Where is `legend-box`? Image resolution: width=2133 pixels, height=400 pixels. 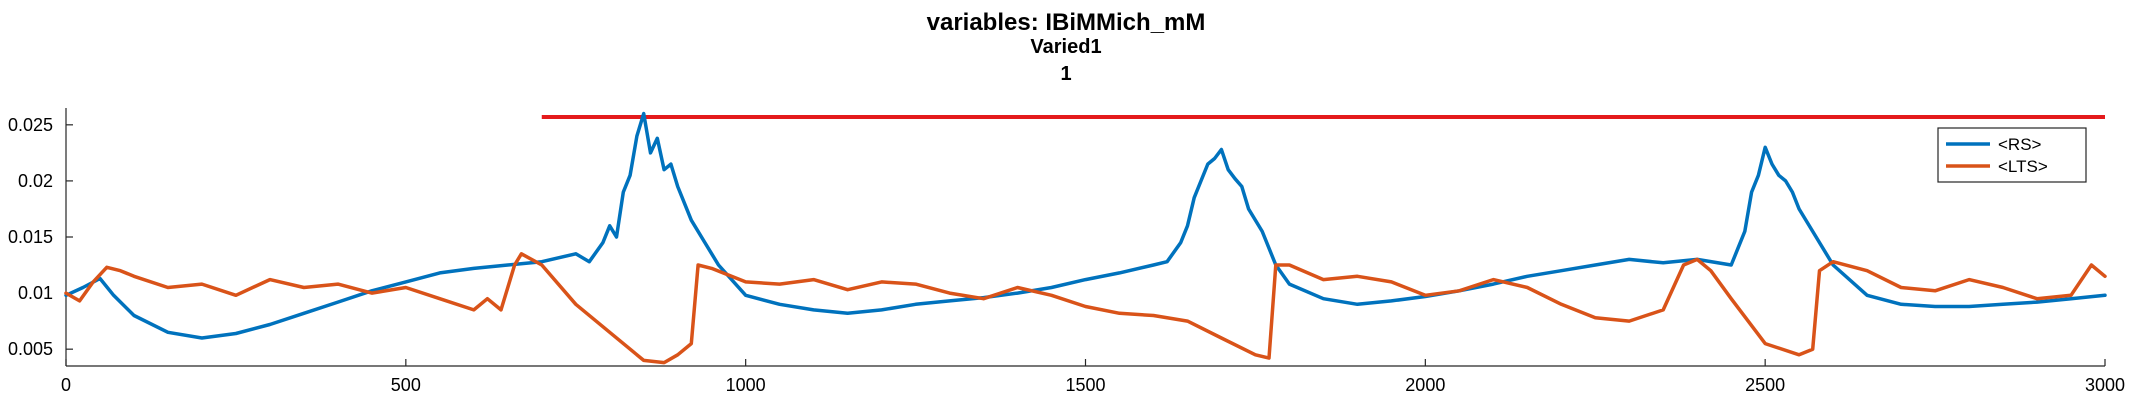
legend-box is located at coordinates (2012, 155).